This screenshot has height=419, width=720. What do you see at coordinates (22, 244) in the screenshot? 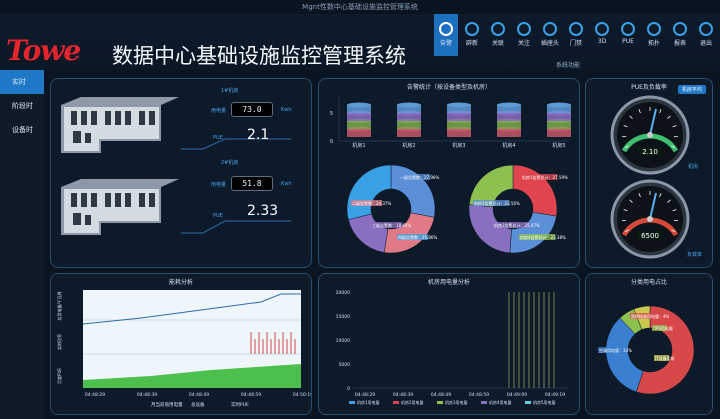
I see `sidebar: 实时 阶段时 设备时` at bounding box center [22, 244].